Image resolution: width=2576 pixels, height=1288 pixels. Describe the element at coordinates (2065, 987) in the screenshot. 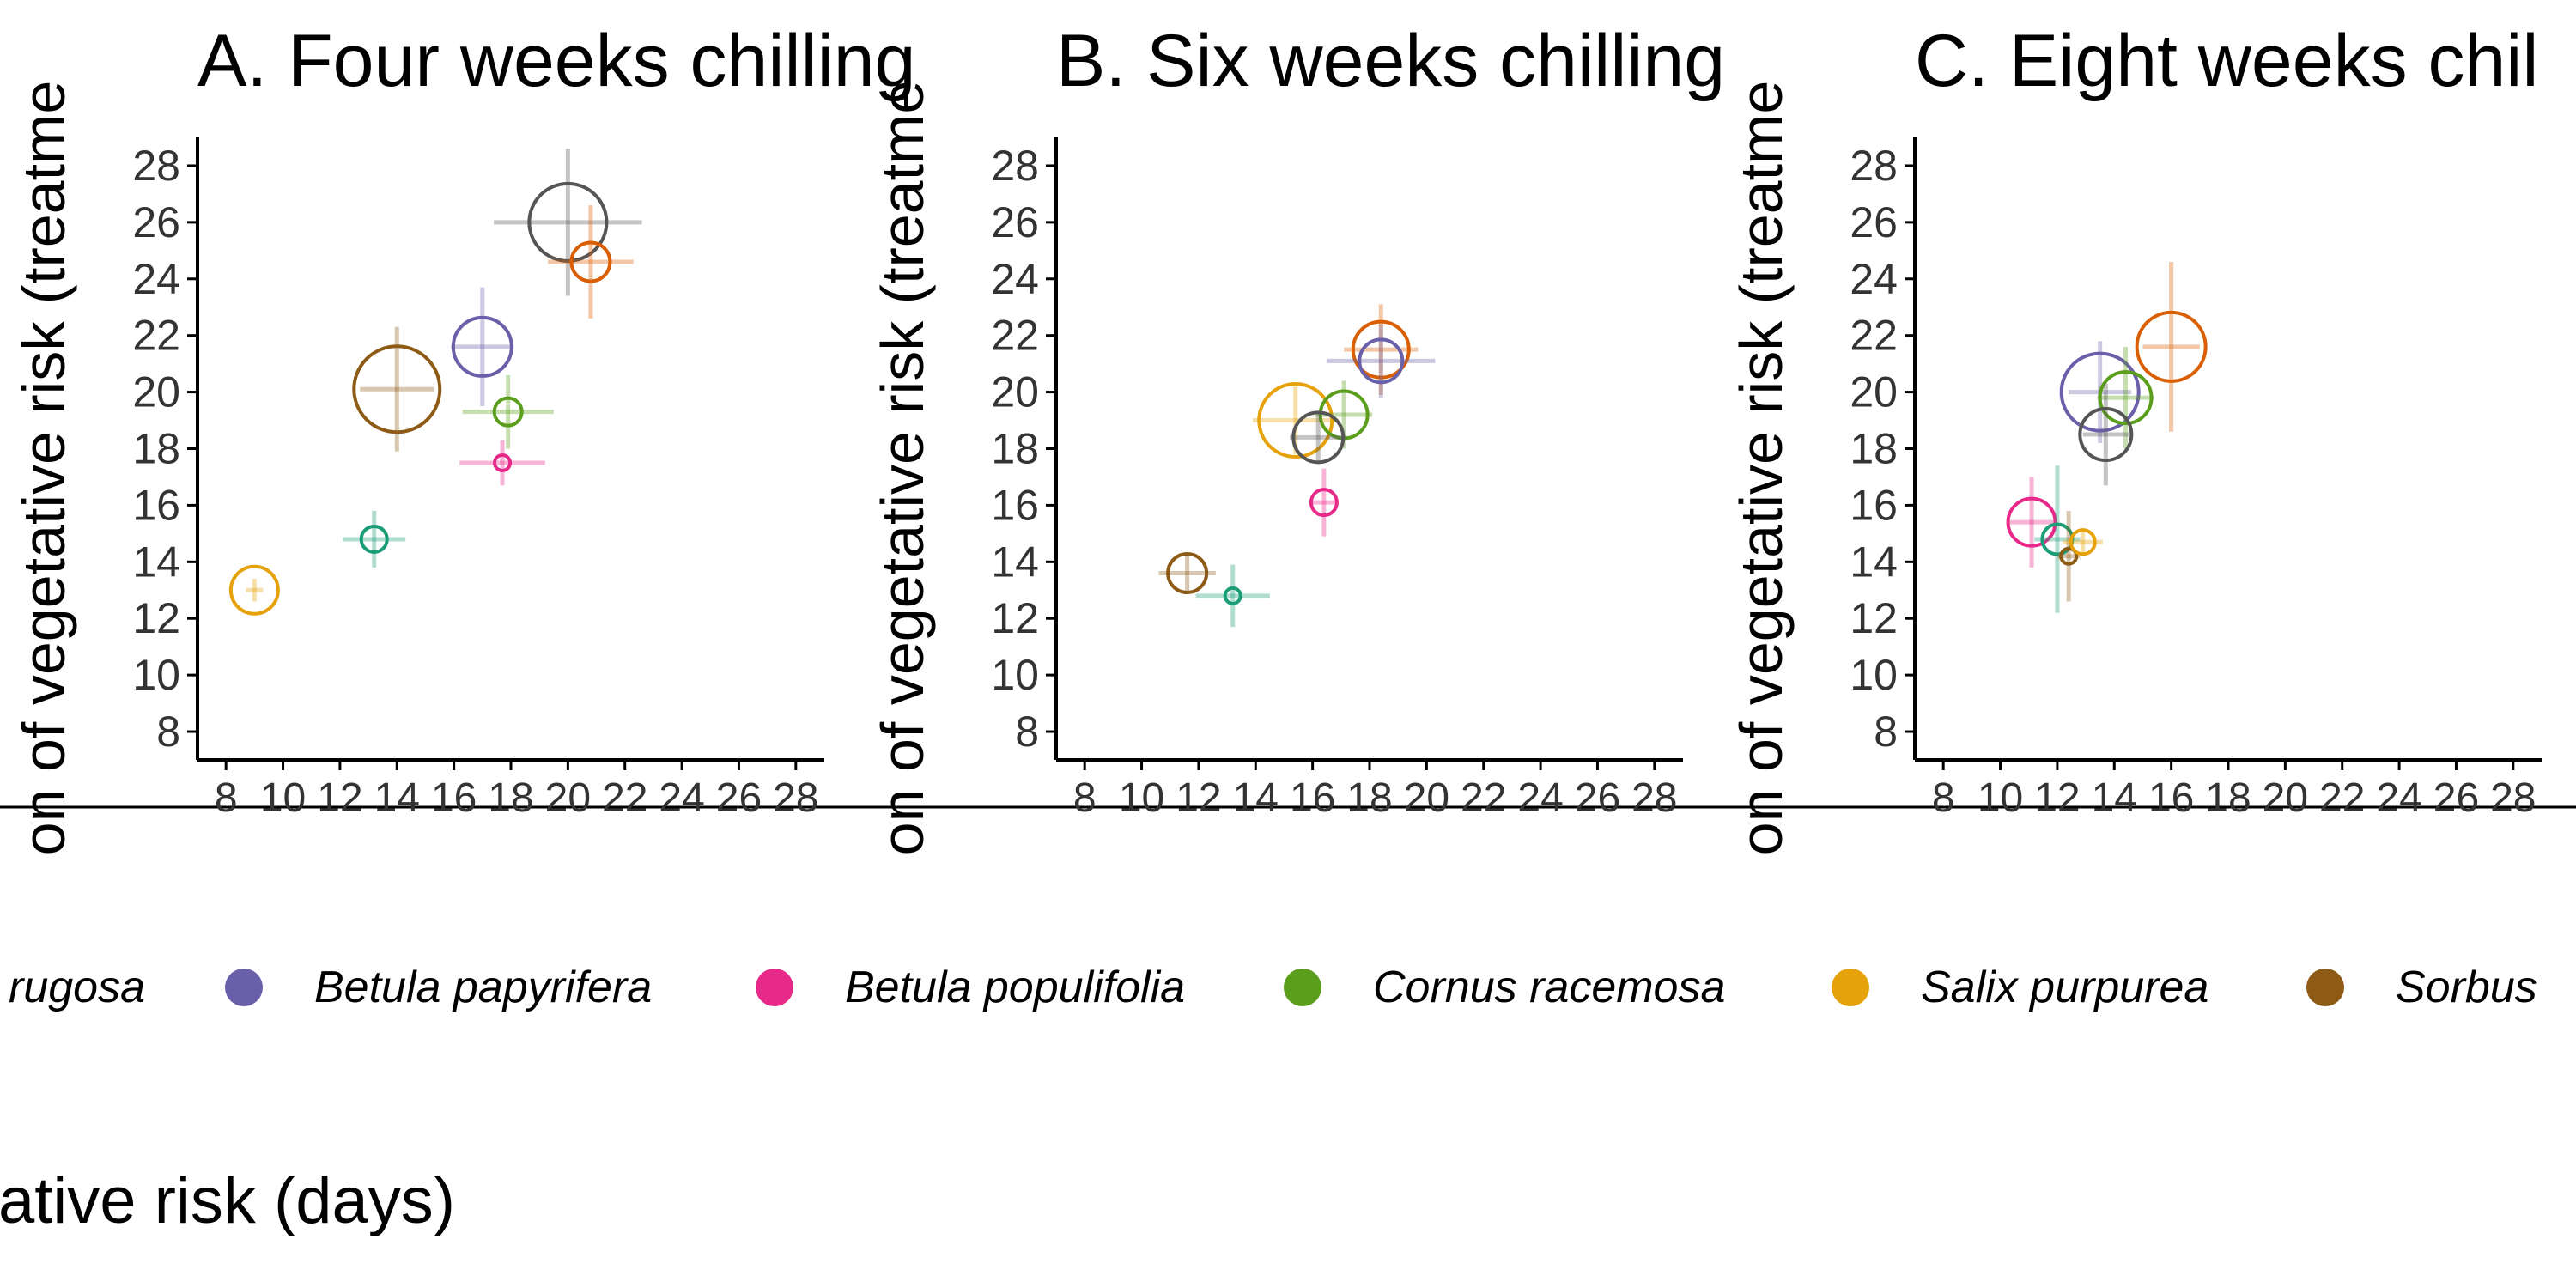

I see `legend-label: Salix purpurea` at that location.